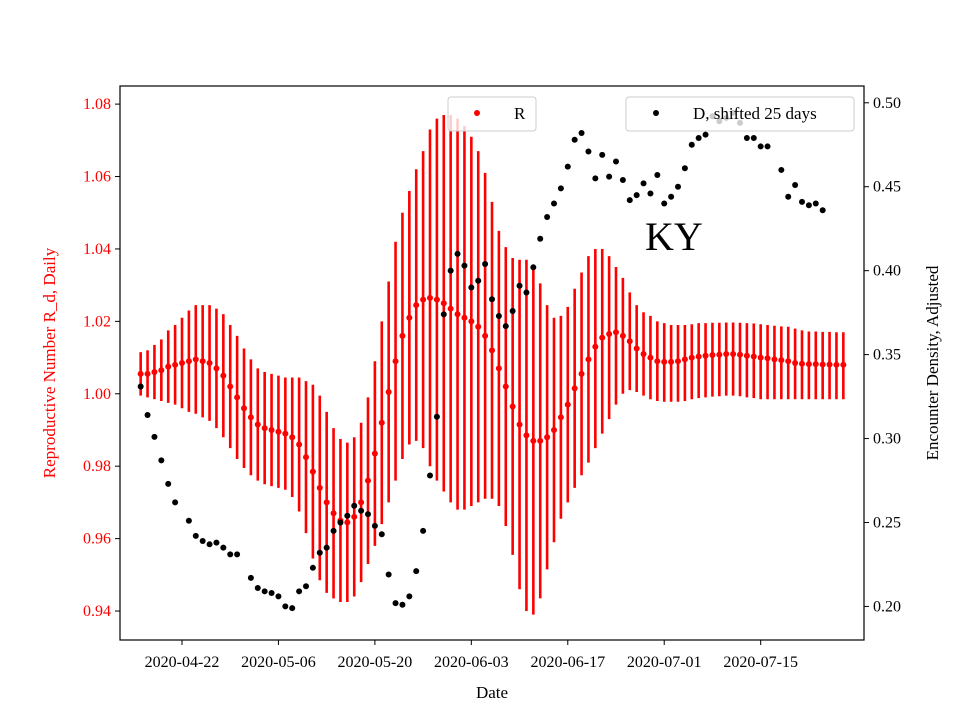 The image size is (960, 720). I want to click on legend-d-frame, so click(740, 114).